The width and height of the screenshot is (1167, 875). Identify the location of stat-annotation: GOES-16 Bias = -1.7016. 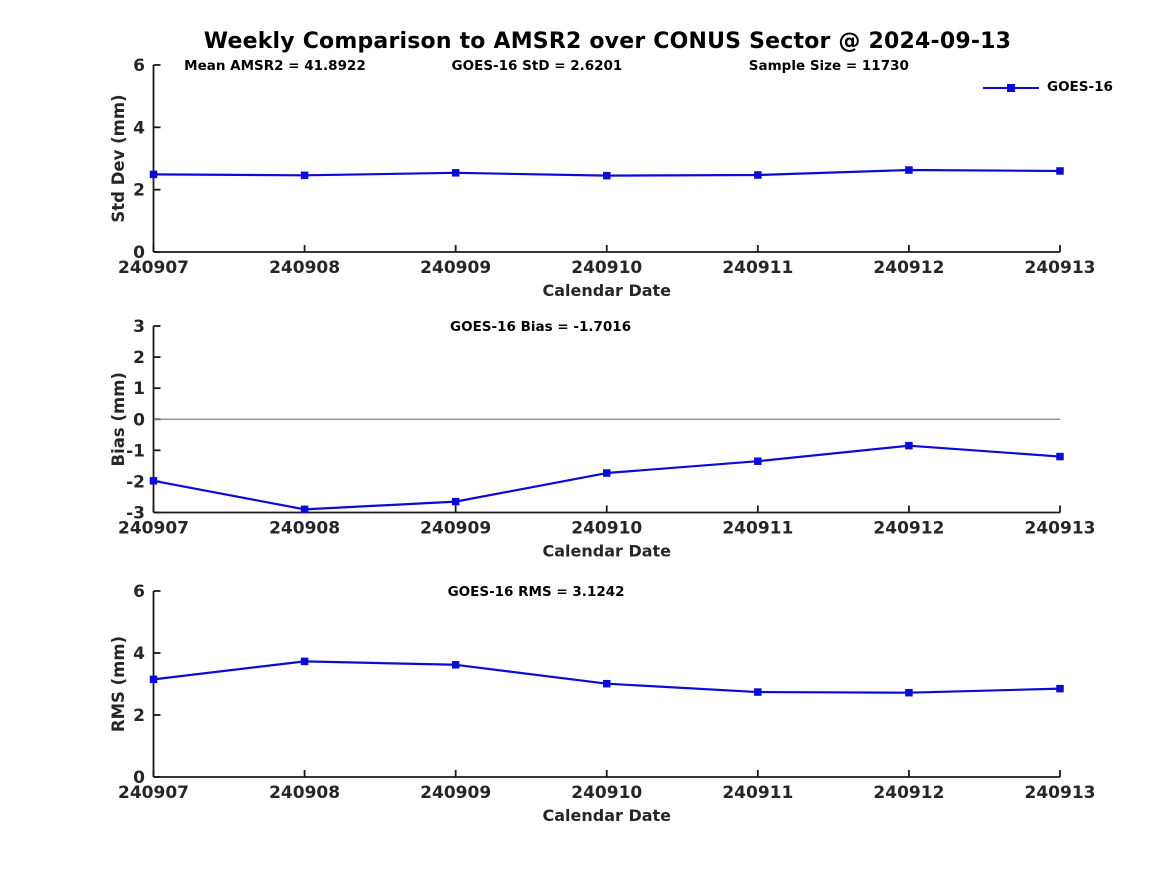
(540, 327).